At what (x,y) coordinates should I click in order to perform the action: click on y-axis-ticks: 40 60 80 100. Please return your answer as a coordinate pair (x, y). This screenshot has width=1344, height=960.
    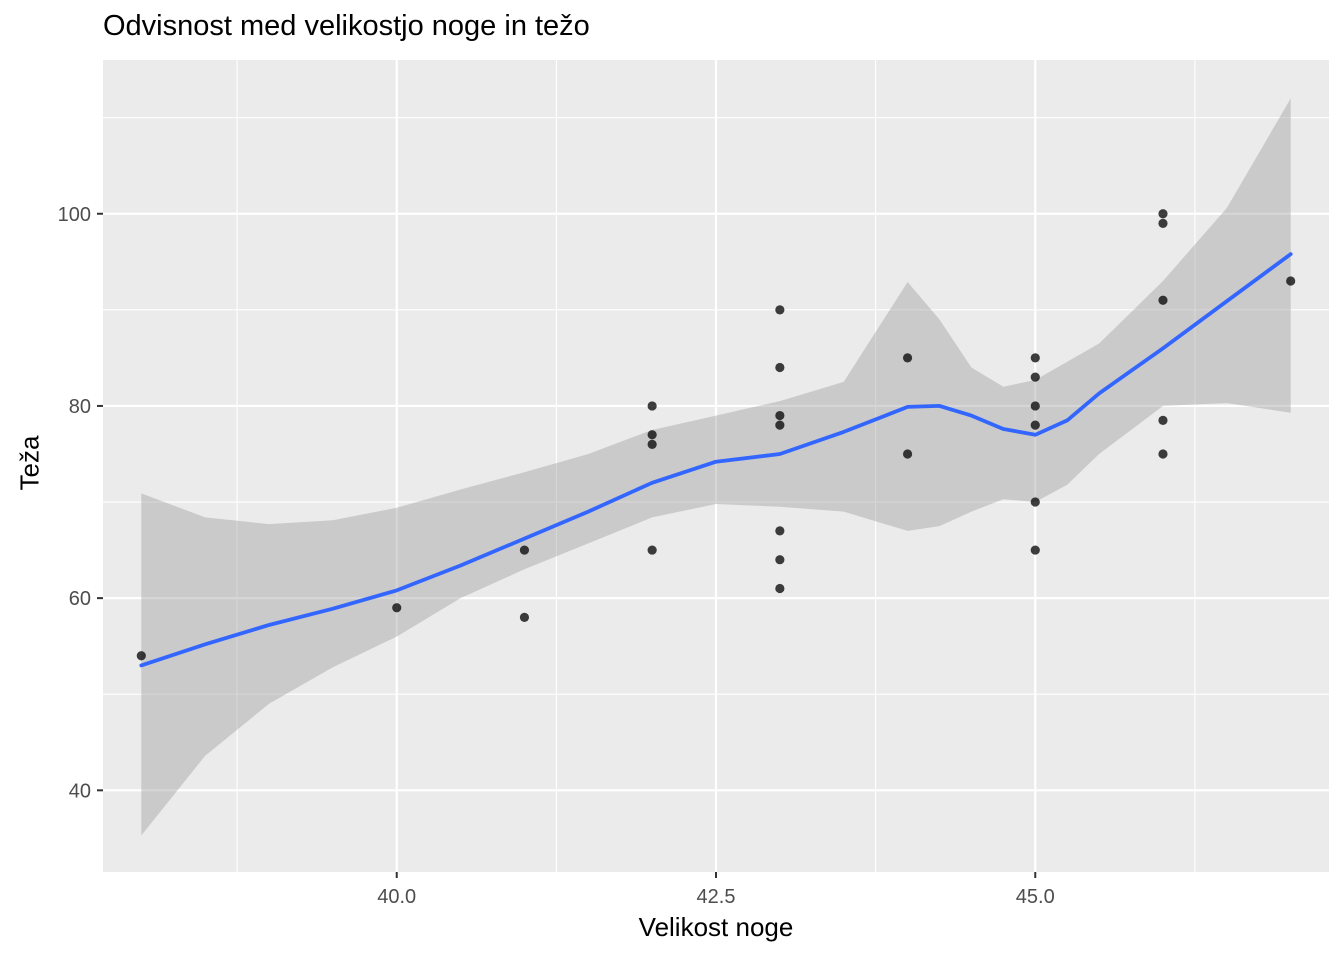
    Looking at the image, I should click on (80, 503).